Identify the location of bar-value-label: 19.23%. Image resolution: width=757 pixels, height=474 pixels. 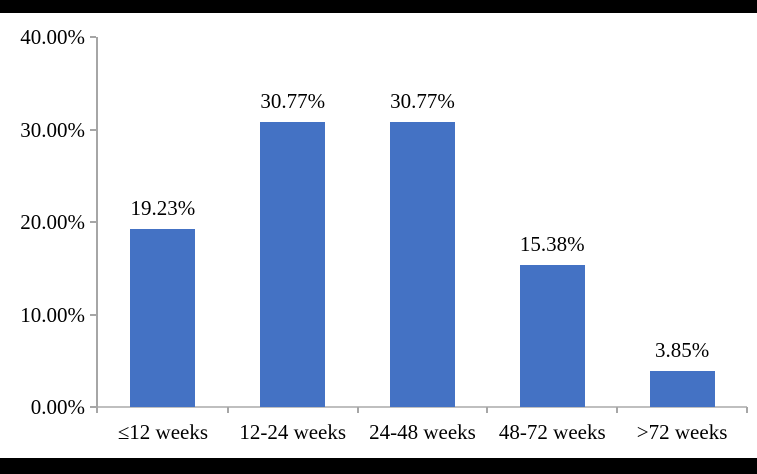
(163, 208).